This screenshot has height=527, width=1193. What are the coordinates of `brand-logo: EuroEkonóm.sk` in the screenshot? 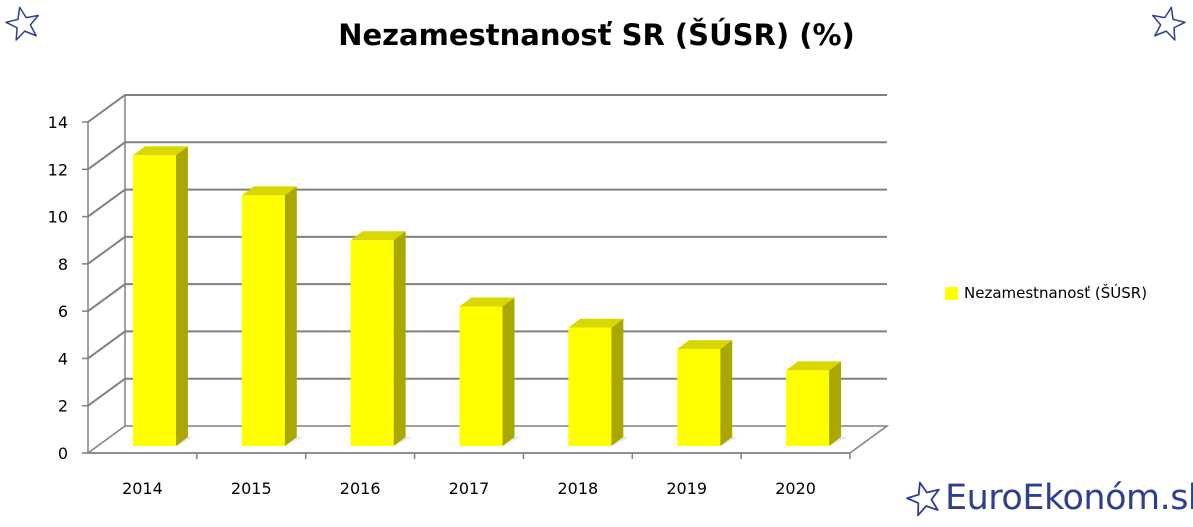 It's located at (1049, 498).